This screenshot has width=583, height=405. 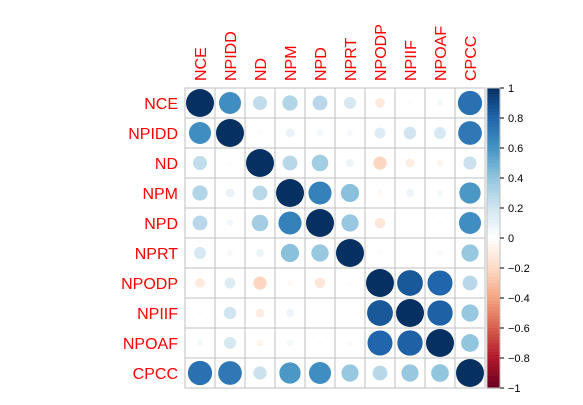 I want to click on corr-circle-npodp-cpcc, so click(x=470, y=283).